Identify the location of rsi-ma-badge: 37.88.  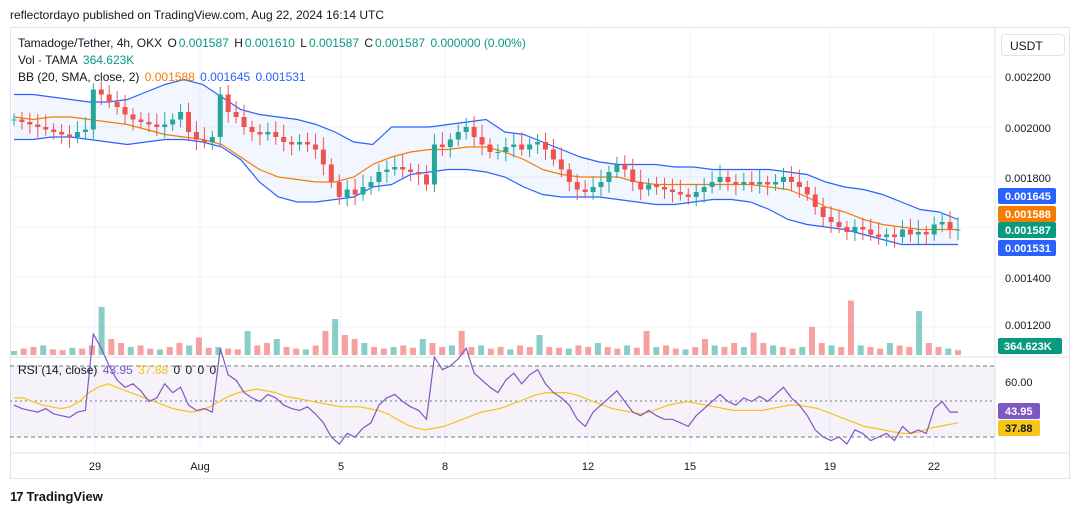
(1019, 428).